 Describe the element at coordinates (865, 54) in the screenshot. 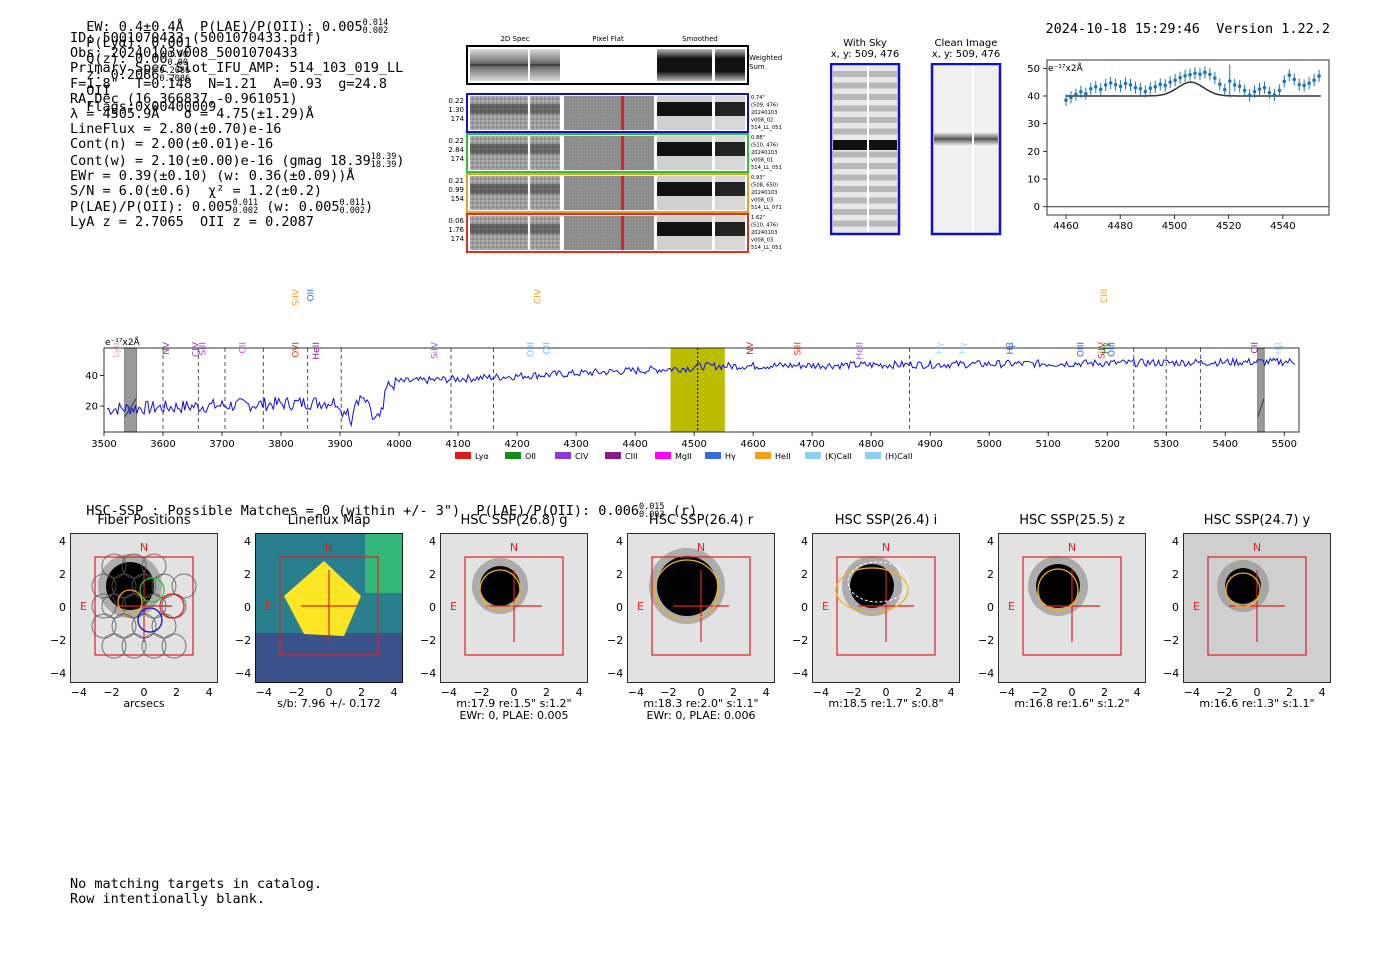

I see `with-sky-xy: x, y: 509, 476` at that location.